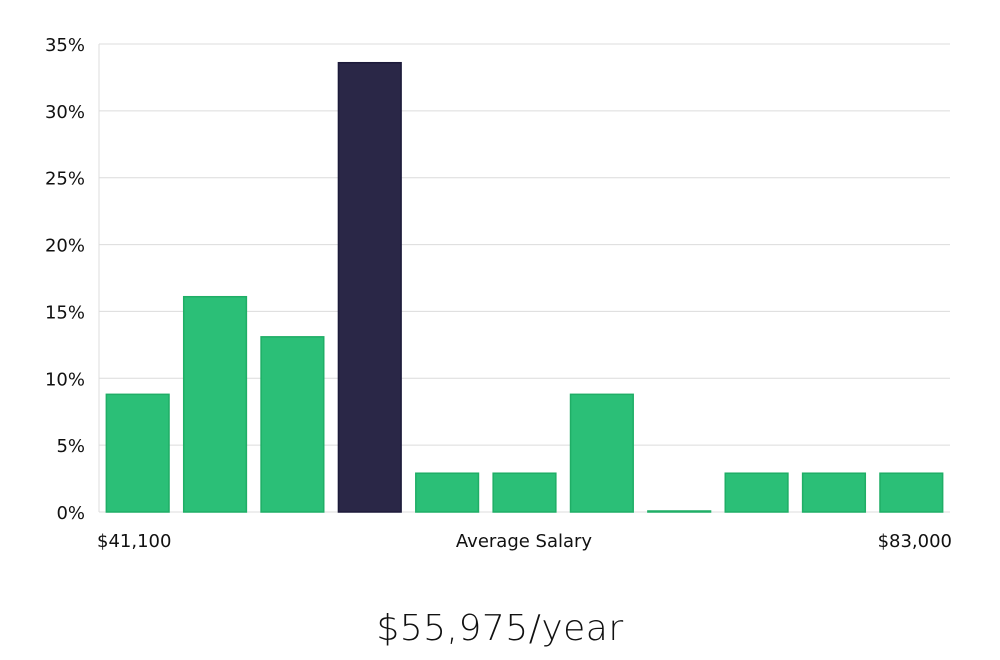  What do you see at coordinates (65, 112) in the screenshot?
I see `y-tick-label: 30%` at bounding box center [65, 112].